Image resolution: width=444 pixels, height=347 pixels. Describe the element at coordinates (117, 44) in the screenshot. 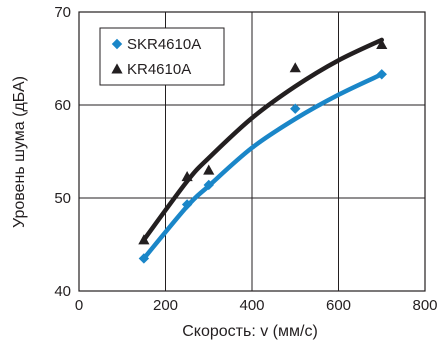

I see `legend-marker-skr4610a` at that location.